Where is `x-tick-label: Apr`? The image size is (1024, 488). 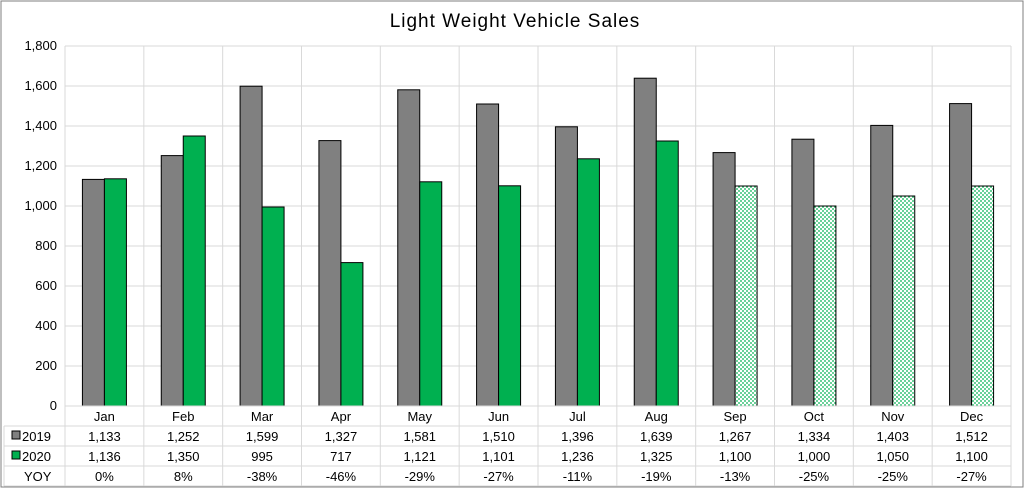
x-tick-label: Apr is located at coordinates (341, 416).